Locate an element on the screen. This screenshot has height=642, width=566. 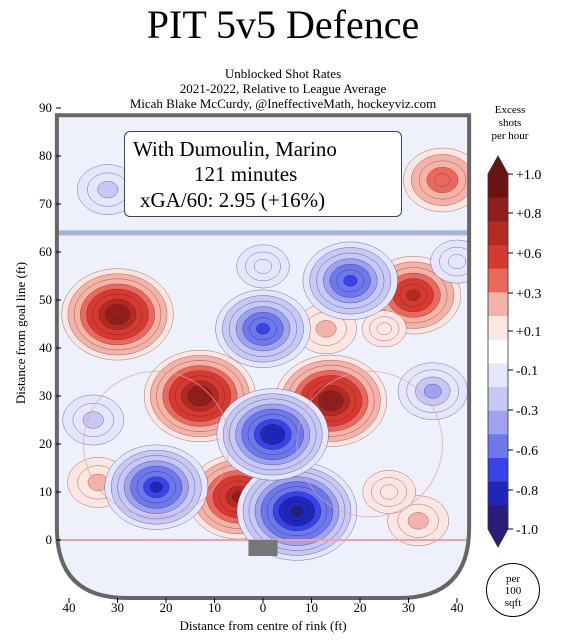
y-axis-label: Distance from goal line (ft) is located at coordinates (20, 333).